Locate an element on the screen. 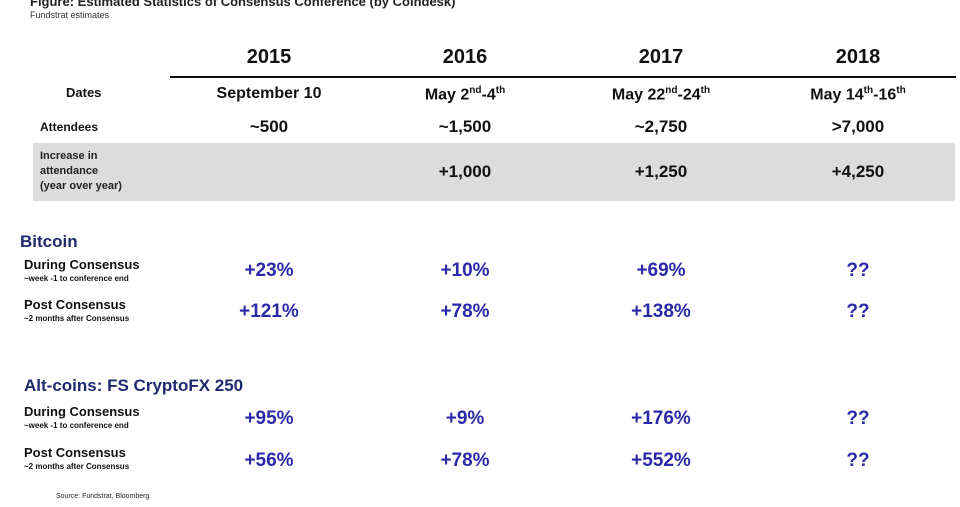 Image resolution: width=960 pixels, height=507 pixels. bitcoin-during-2015: +23% is located at coordinates (269, 270).